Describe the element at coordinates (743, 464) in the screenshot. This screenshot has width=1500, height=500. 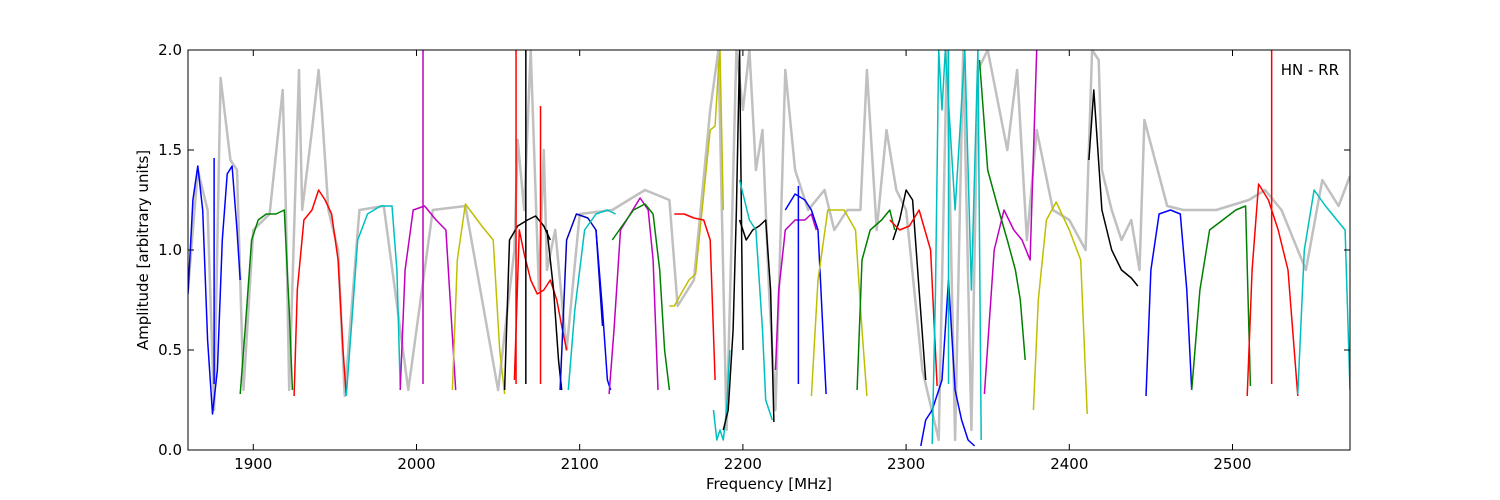
I see `x-tick-label: 2200` at that location.